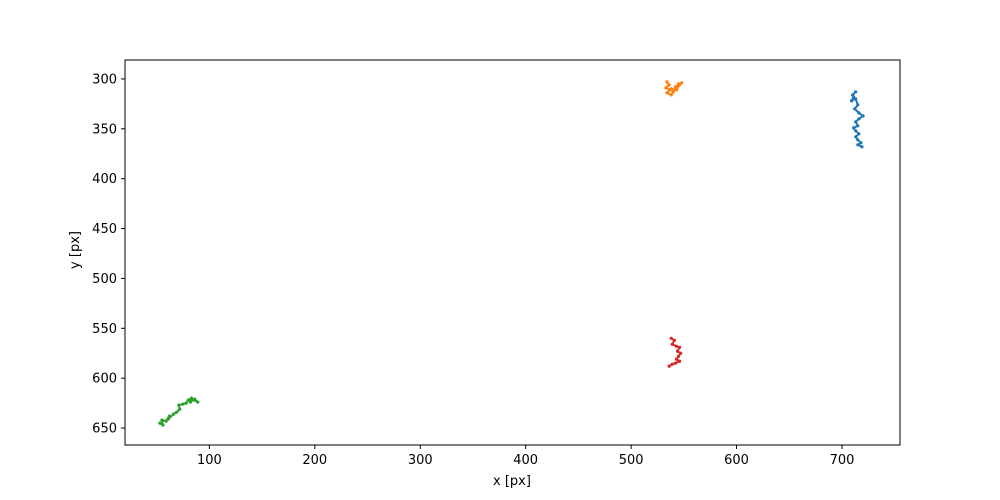  I want to click on x-tick-label: 500, so click(631, 460).